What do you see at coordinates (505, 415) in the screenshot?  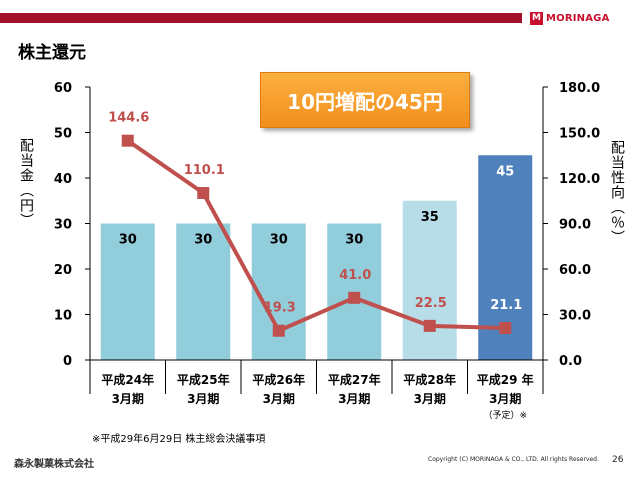 I see `category-note: （予定）※` at bounding box center [505, 415].